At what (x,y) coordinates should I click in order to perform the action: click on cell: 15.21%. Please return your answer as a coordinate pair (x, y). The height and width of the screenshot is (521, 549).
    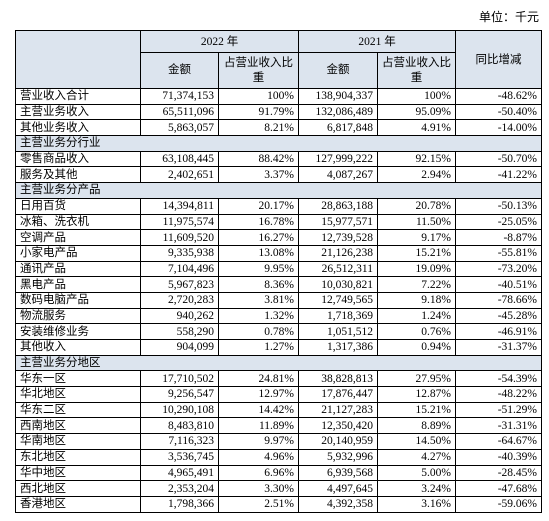
    Looking at the image, I should click on (416, 253).